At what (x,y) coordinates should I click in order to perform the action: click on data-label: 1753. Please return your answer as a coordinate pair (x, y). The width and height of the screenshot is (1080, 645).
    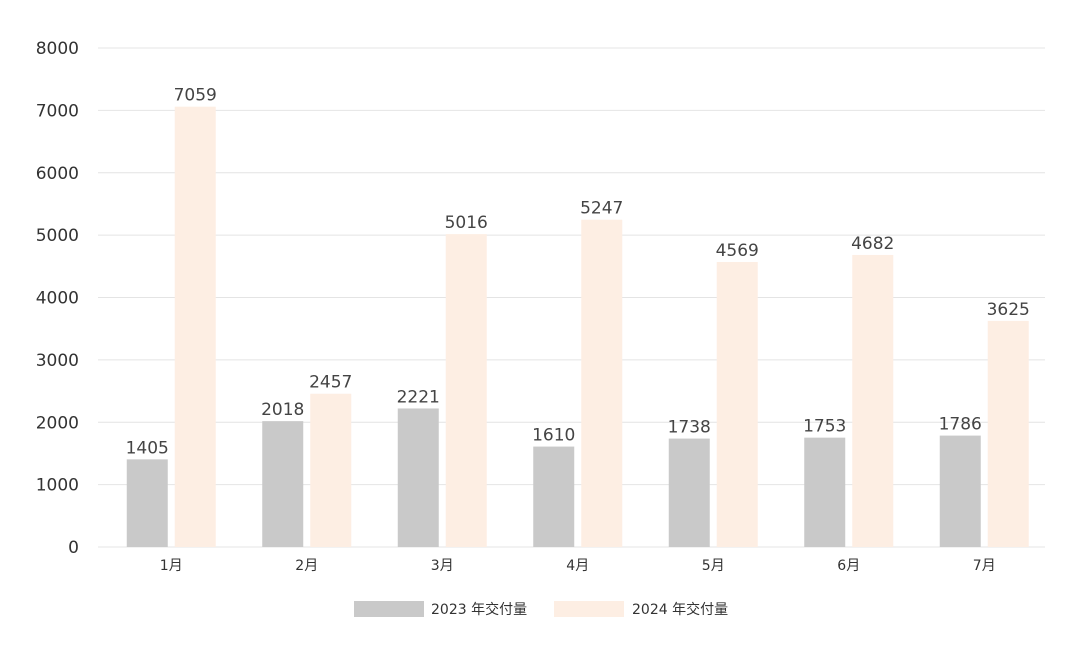
    Looking at the image, I should click on (824, 427).